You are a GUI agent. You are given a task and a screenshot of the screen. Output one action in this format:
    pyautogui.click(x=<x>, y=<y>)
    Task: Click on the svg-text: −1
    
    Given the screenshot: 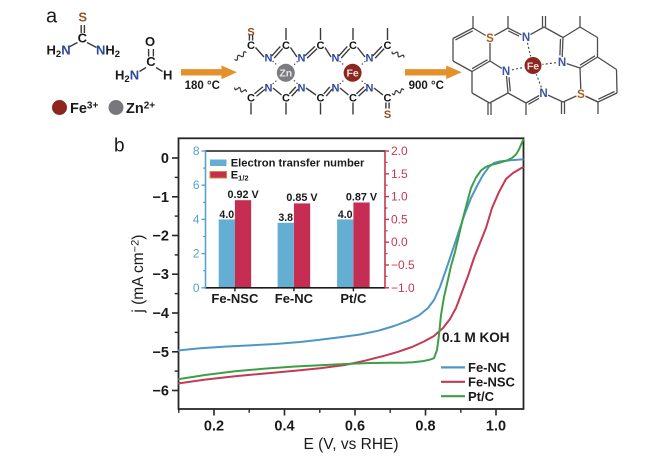 What is the action you would take?
    pyautogui.click(x=160, y=198)
    